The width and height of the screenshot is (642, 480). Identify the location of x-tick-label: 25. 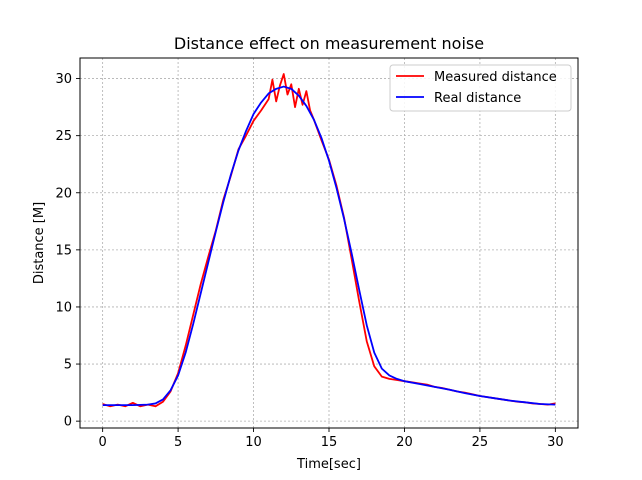
(480, 442).